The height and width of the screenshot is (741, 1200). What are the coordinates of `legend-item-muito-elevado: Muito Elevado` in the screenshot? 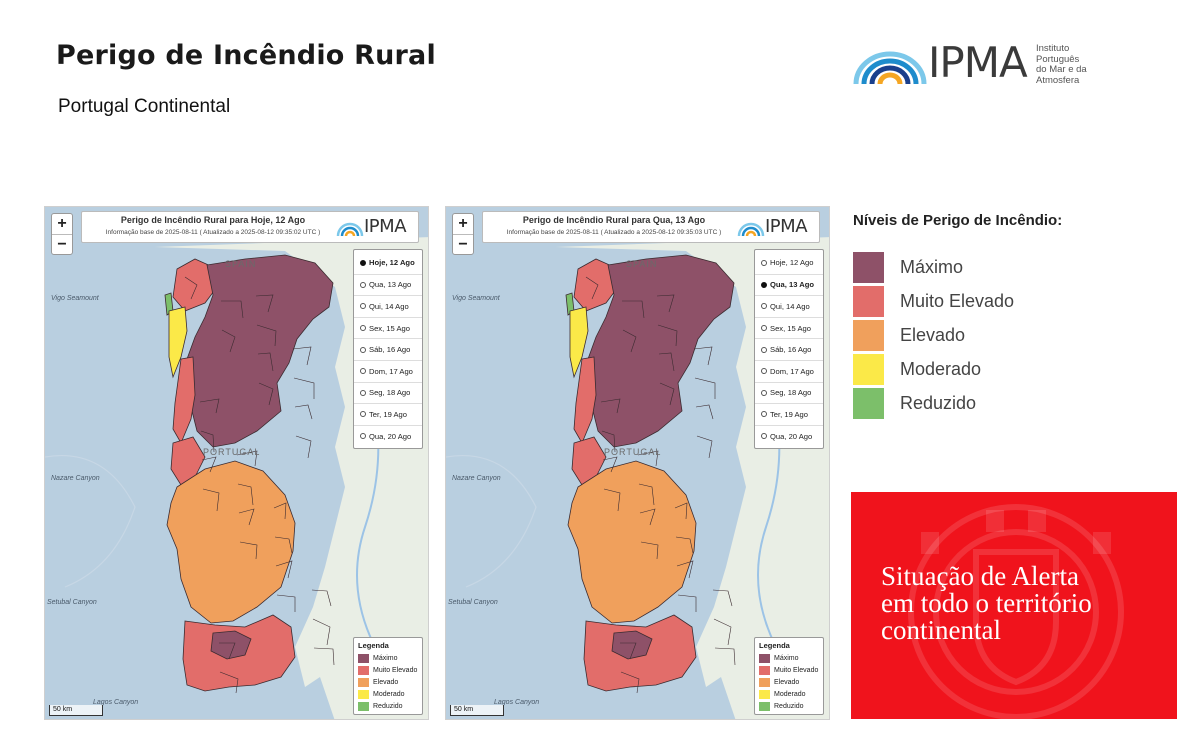 It's located at (1023, 301).